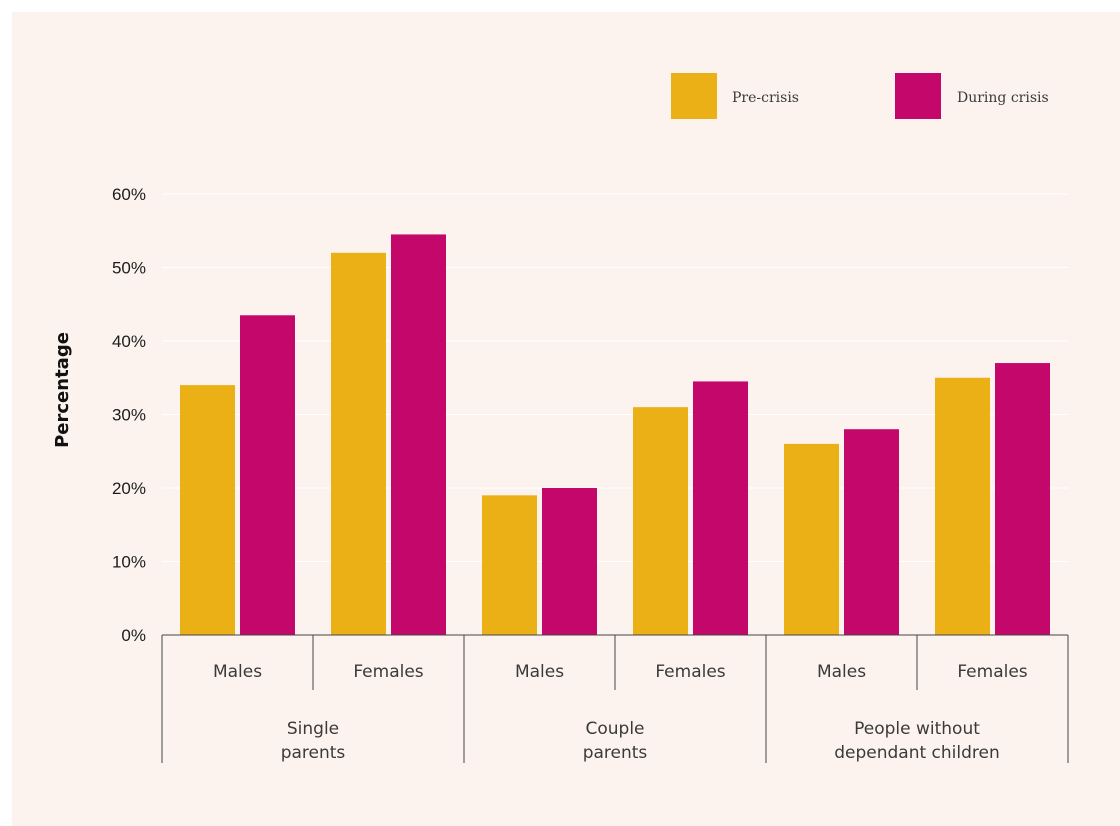 Image resolution: width=1120 pixels, height=826 pixels. What do you see at coordinates (129, 562) in the screenshot?
I see `y-tick-label: 10%` at bounding box center [129, 562].